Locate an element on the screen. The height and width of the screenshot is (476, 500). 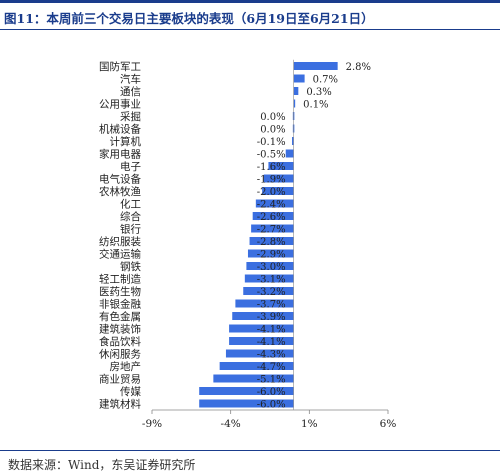
value-label: -2.7% is located at coordinates (271, 230).